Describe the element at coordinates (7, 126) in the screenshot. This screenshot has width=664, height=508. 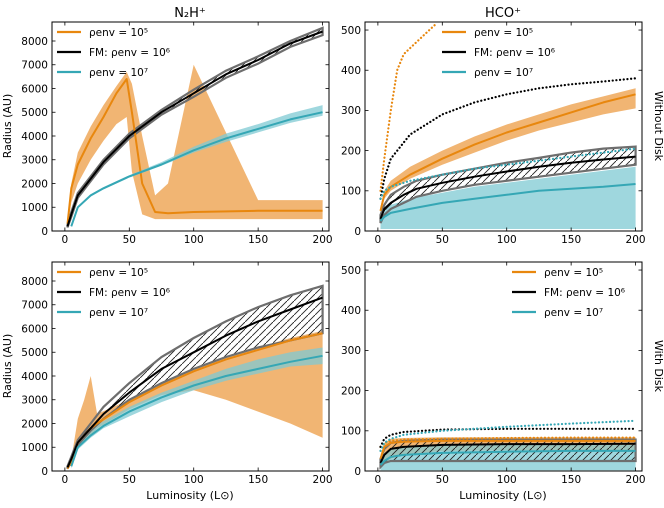
I see `ylabel-top-left: Radius (AU)` at that location.